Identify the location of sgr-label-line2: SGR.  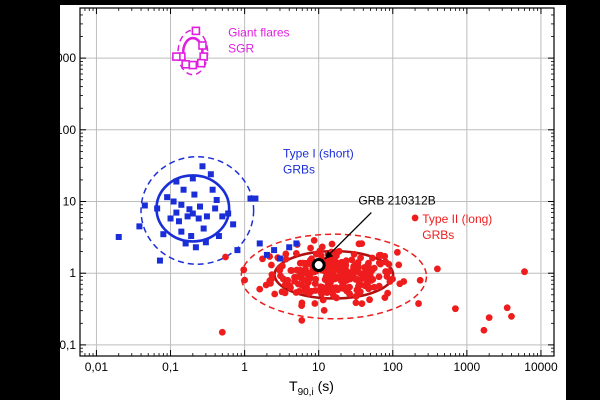
(241, 49).